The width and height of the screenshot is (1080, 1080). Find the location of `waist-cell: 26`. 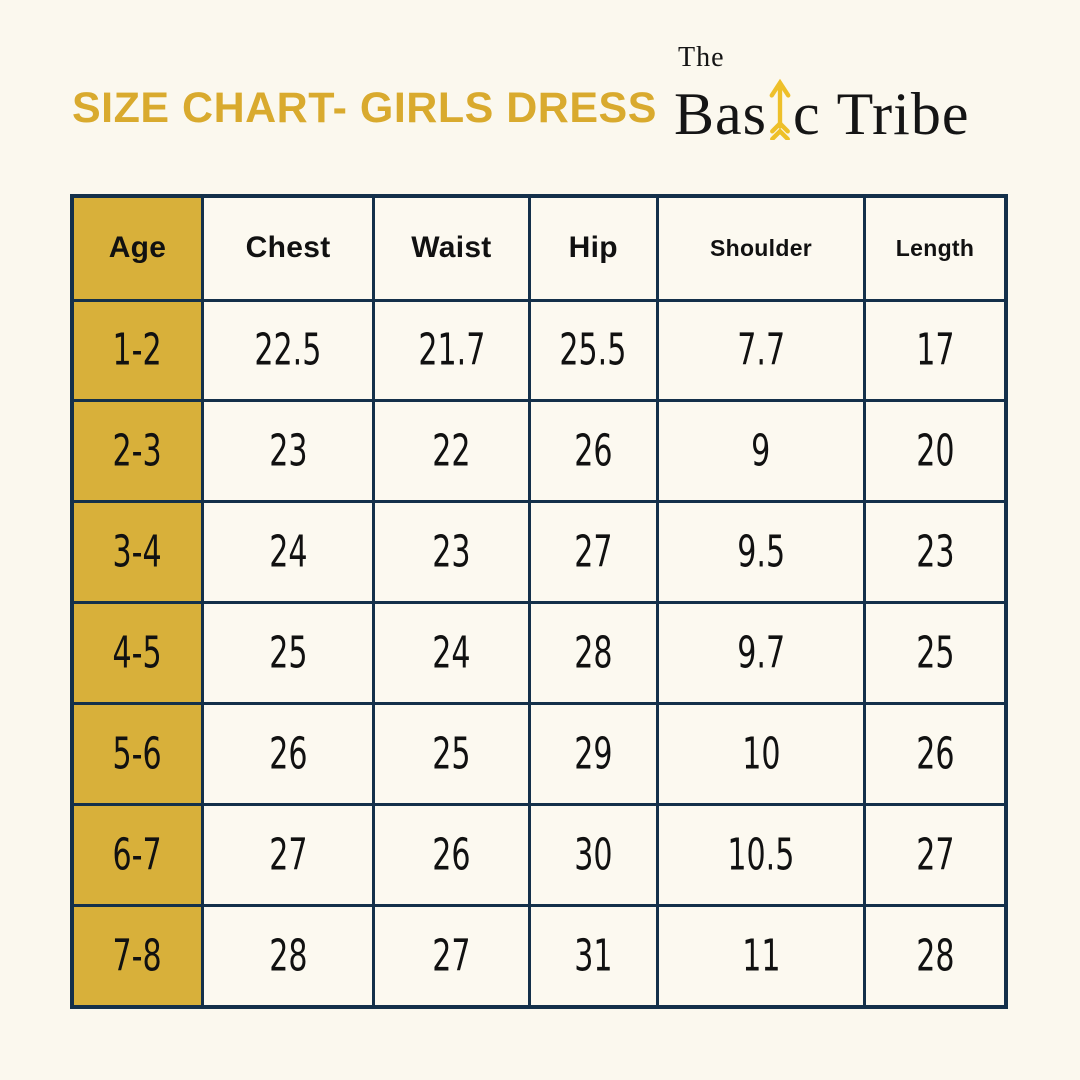

waist-cell: 26 is located at coordinates (451, 854).